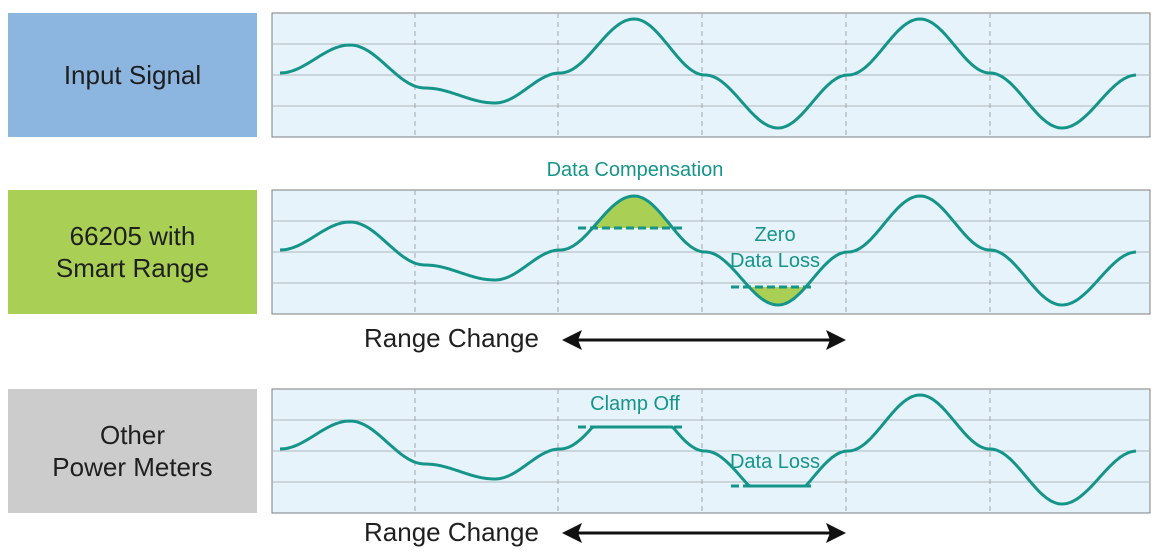 Image resolution: width=1160 pixels, height=559 pixels. Describe the element at coordinates (775, 261) in the screenshot. I see `zero-data-loss-label-line2: Data Loss` at that location.